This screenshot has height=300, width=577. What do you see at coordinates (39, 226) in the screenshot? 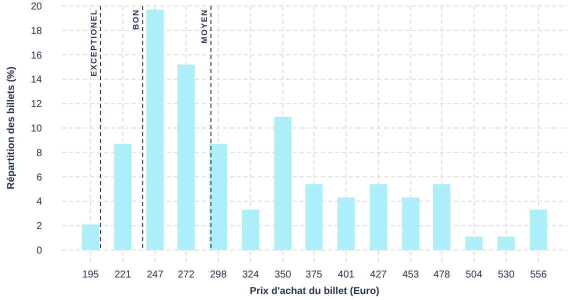
I see `y-tick-label: 2` at bounding box center [39, 226].